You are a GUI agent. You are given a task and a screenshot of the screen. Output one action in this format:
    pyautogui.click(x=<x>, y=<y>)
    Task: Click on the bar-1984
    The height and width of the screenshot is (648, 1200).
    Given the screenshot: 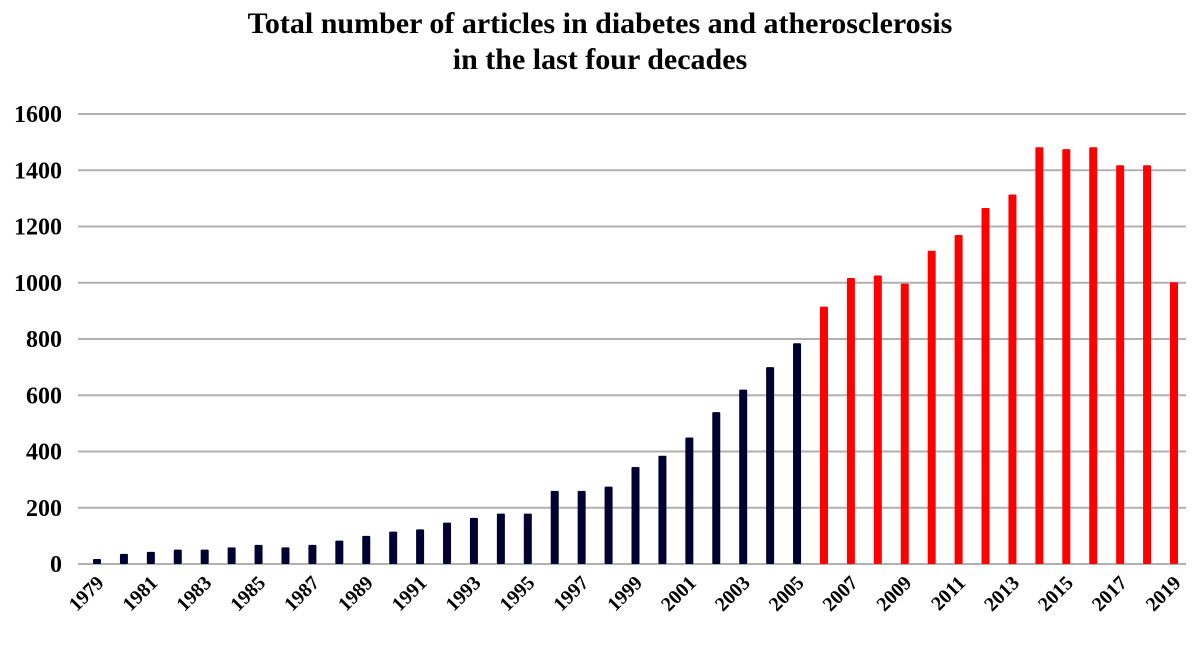 What is the action you would take?
    pyautogui.click(x=231, y=555)
    